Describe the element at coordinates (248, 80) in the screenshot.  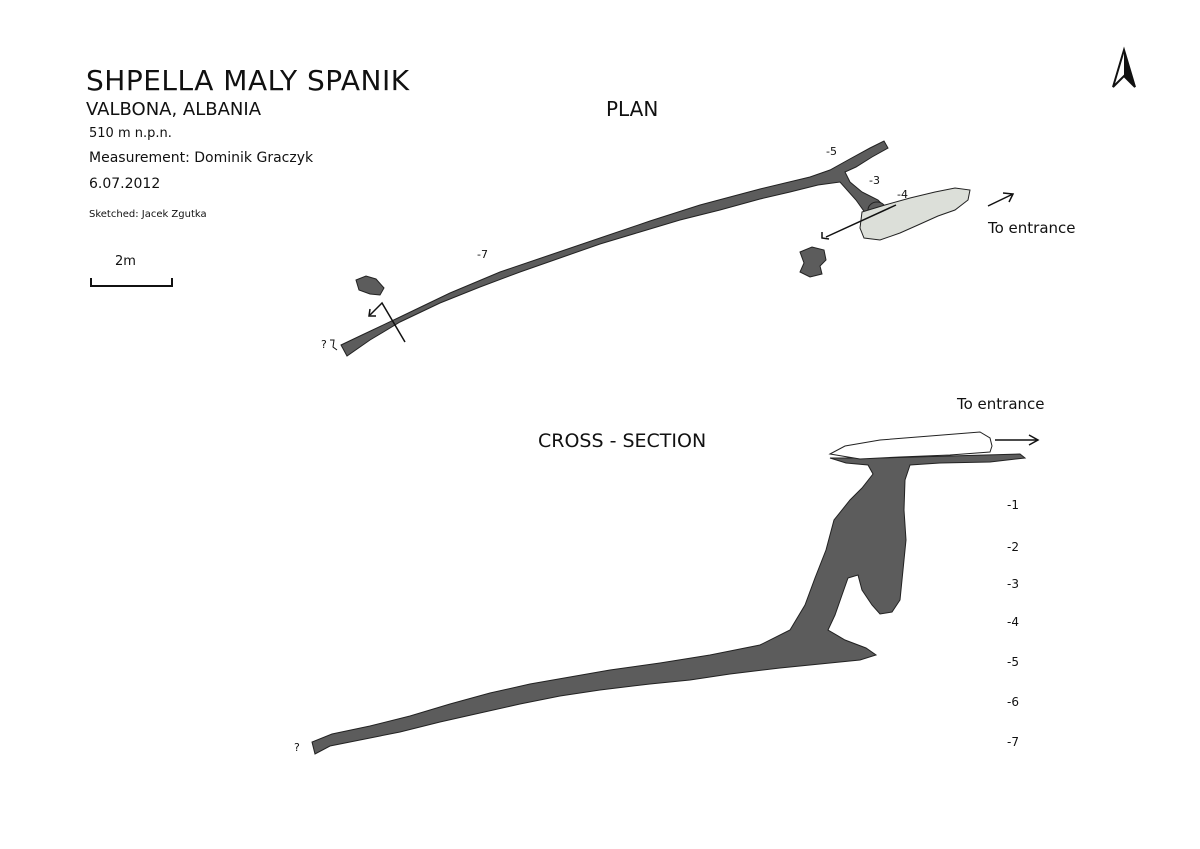
I see `cave-title: SHPELLA MALY SPANIK` at that location.